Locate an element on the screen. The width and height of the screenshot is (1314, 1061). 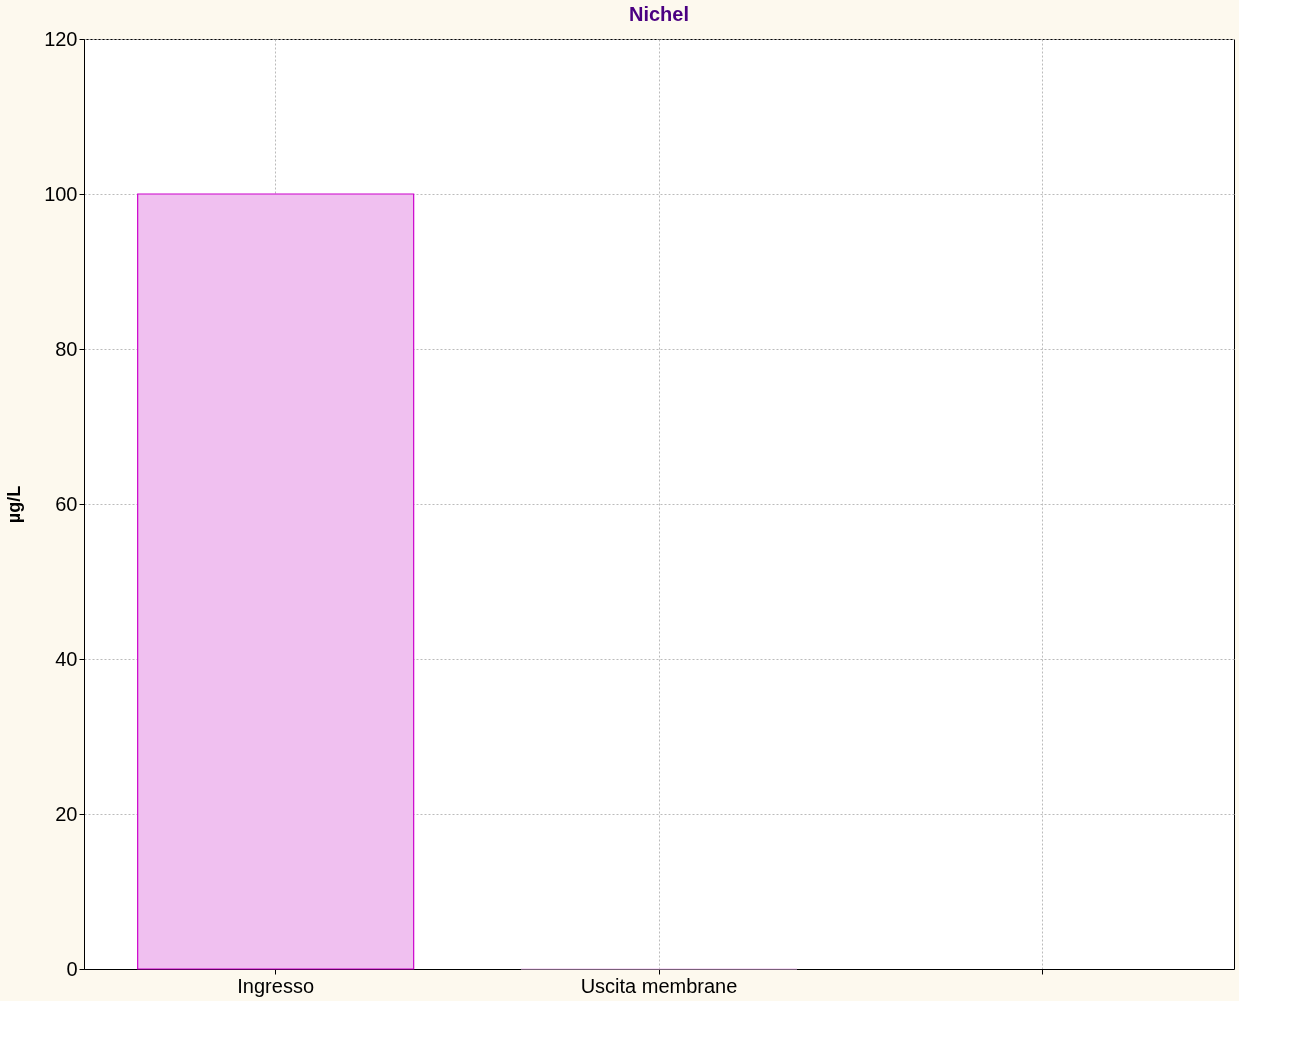
y-tick-label: 20 is located at coordinates (66, 813).